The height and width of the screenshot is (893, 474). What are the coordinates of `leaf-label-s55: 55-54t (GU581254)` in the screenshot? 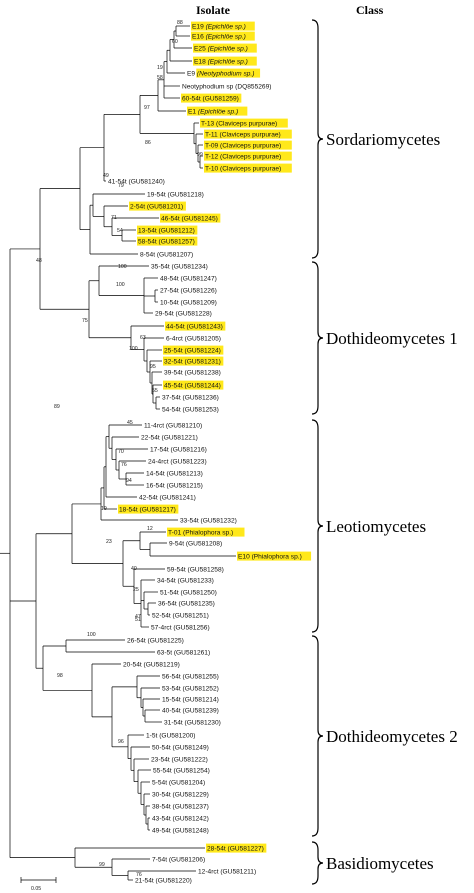 It's located at (181, 770).